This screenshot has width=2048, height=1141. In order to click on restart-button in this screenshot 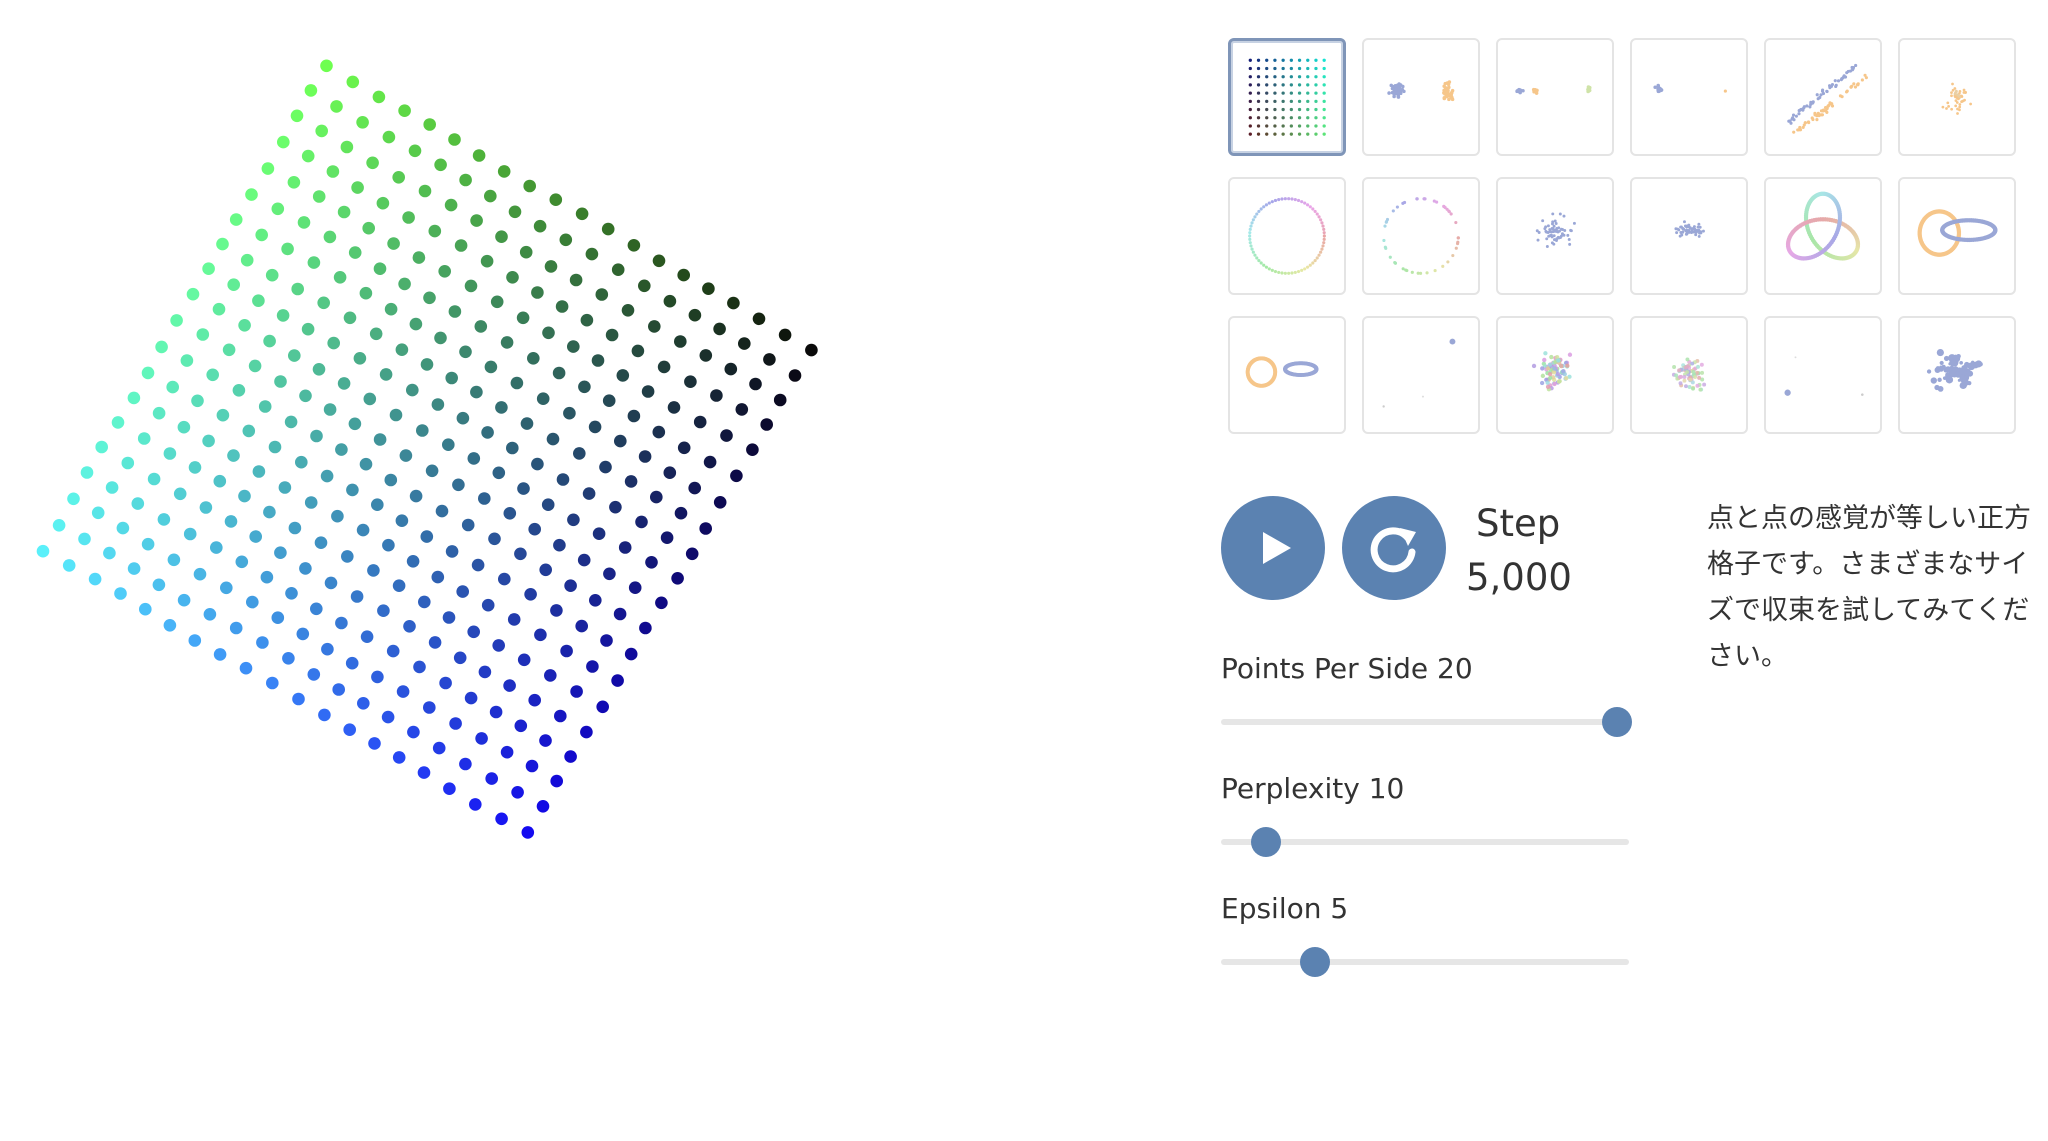, I will do `click(1394, 548)`.